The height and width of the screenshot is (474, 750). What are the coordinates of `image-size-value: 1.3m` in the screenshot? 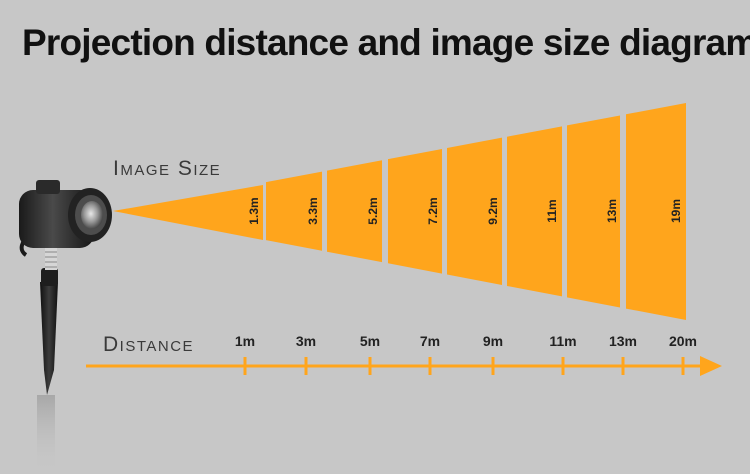 It's located at (254, 210).